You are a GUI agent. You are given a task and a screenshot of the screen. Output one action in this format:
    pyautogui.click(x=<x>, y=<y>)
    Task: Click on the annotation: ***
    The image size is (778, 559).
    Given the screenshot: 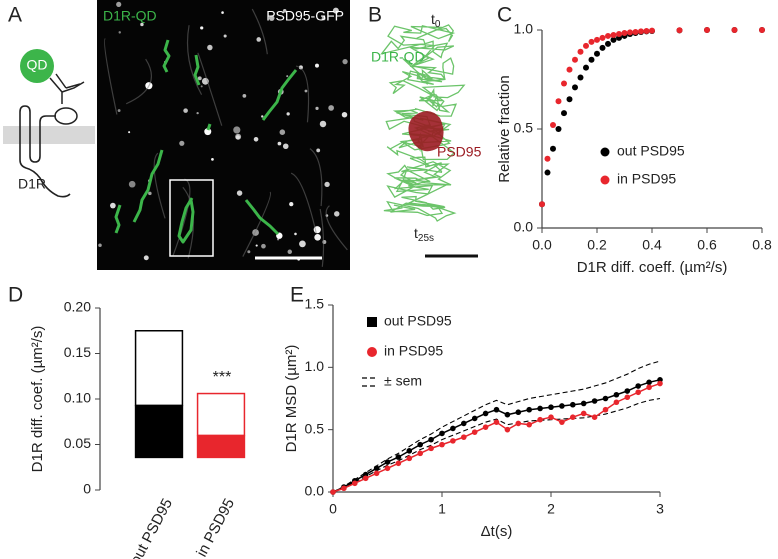 What is the action you would take?
    pyautogui.click(x=222, y=377)
    